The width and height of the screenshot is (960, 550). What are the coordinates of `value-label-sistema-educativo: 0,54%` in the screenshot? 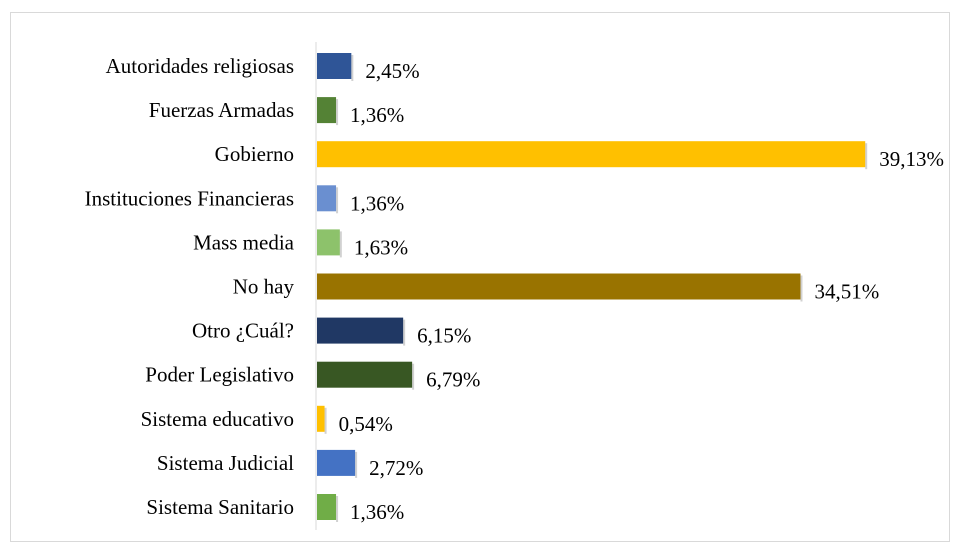 It's located at (366, 424).